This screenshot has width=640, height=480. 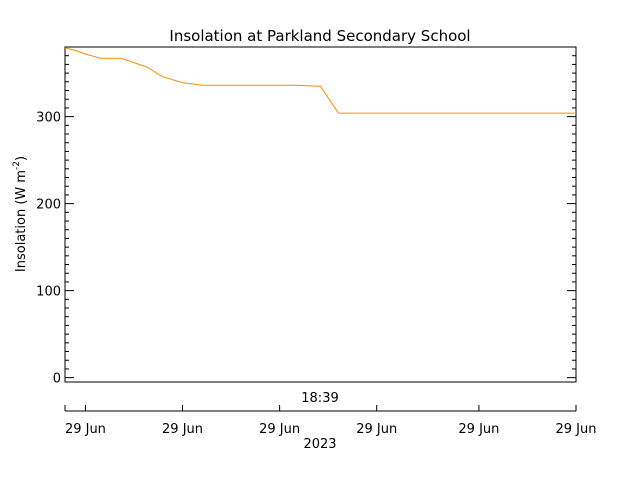 I want to click on y-axis-tick-labels: 0 100 200 300, so click(x=48, y=249).